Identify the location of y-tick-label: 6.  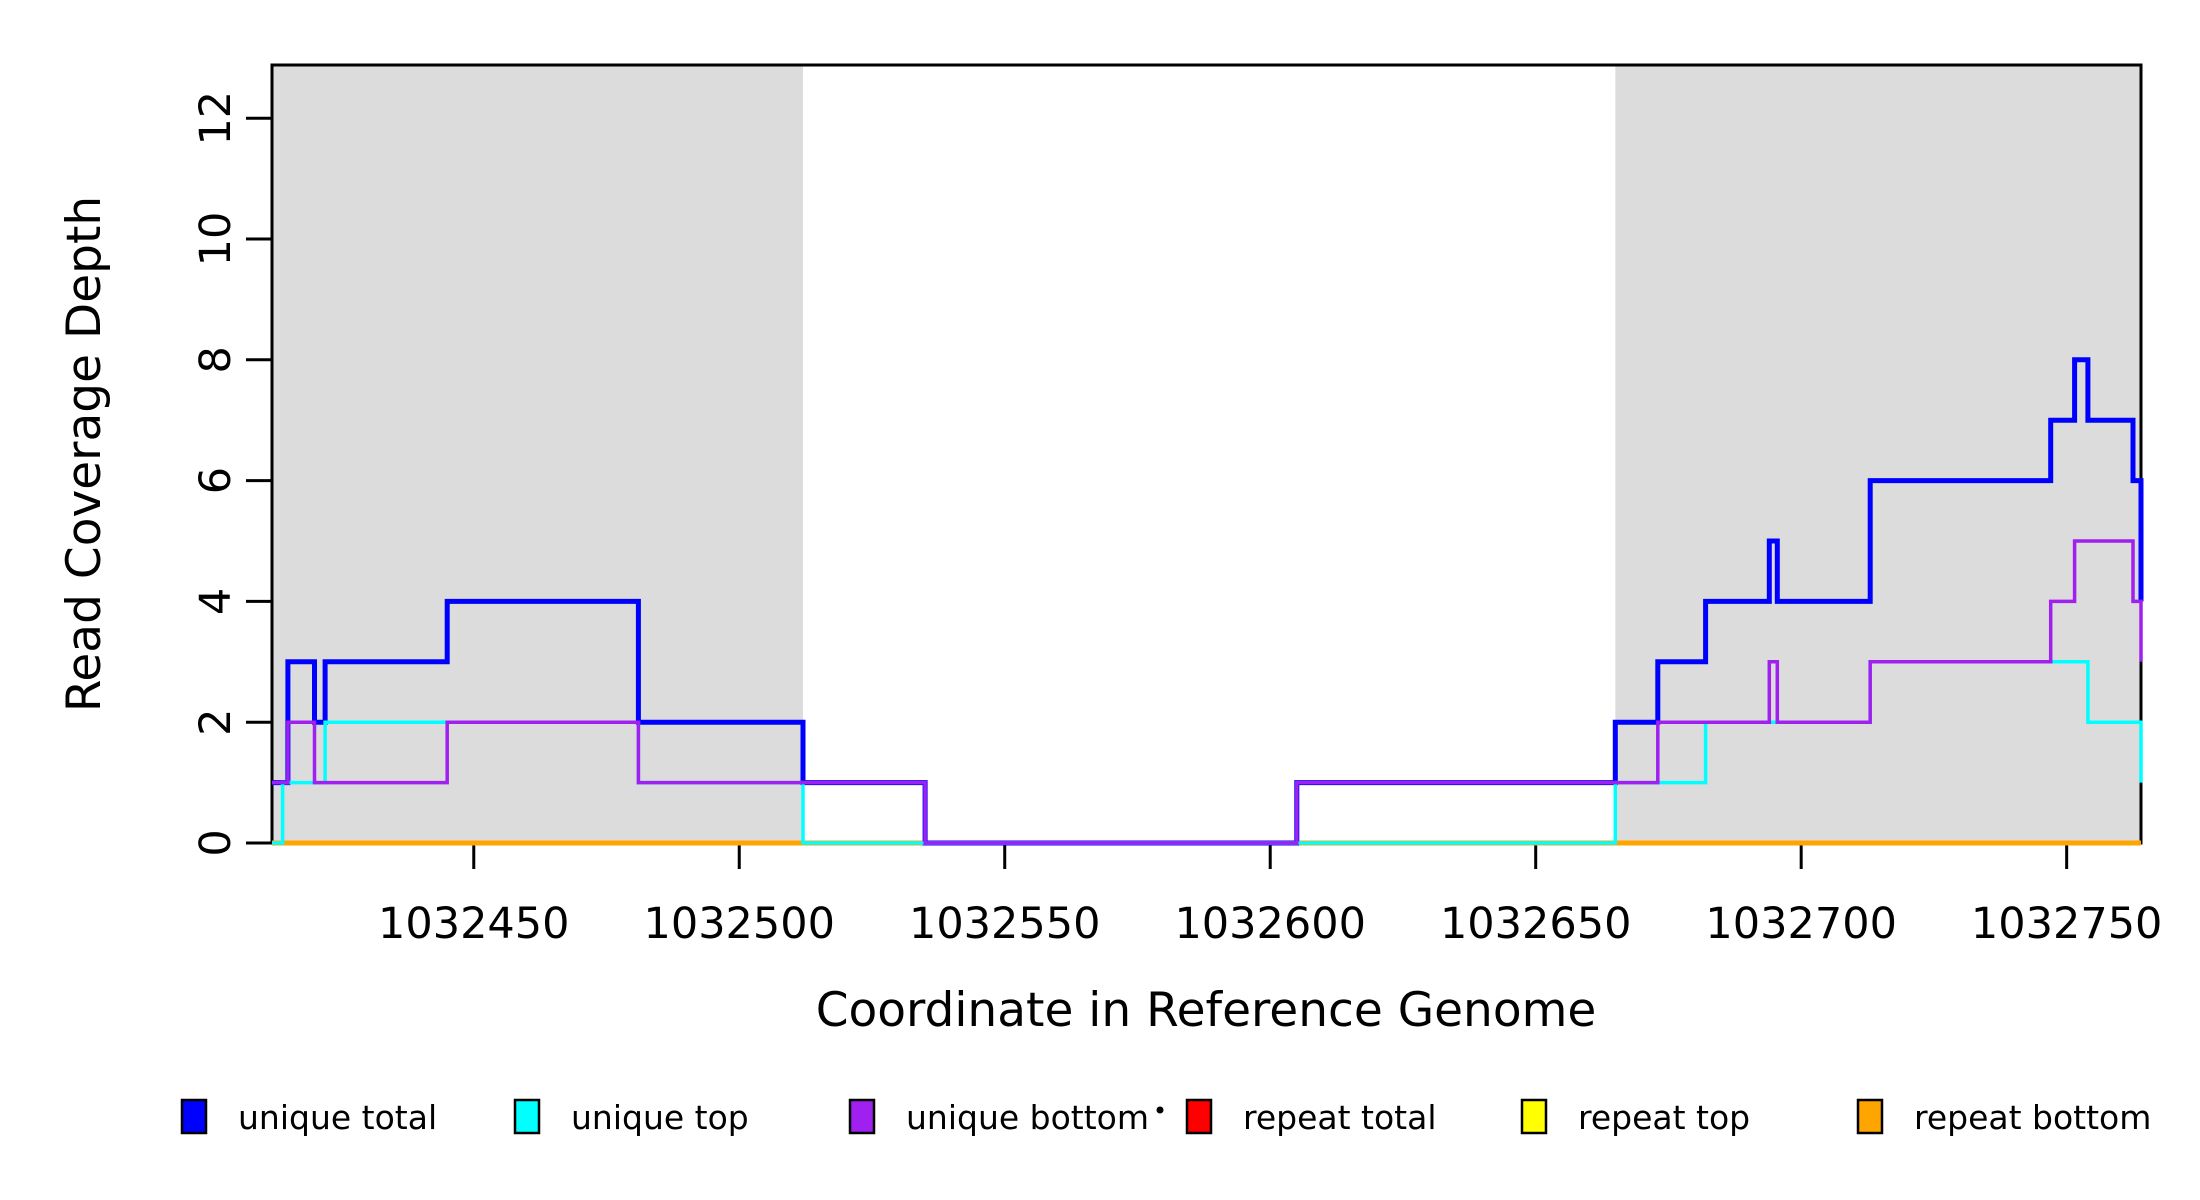
(216, 480).